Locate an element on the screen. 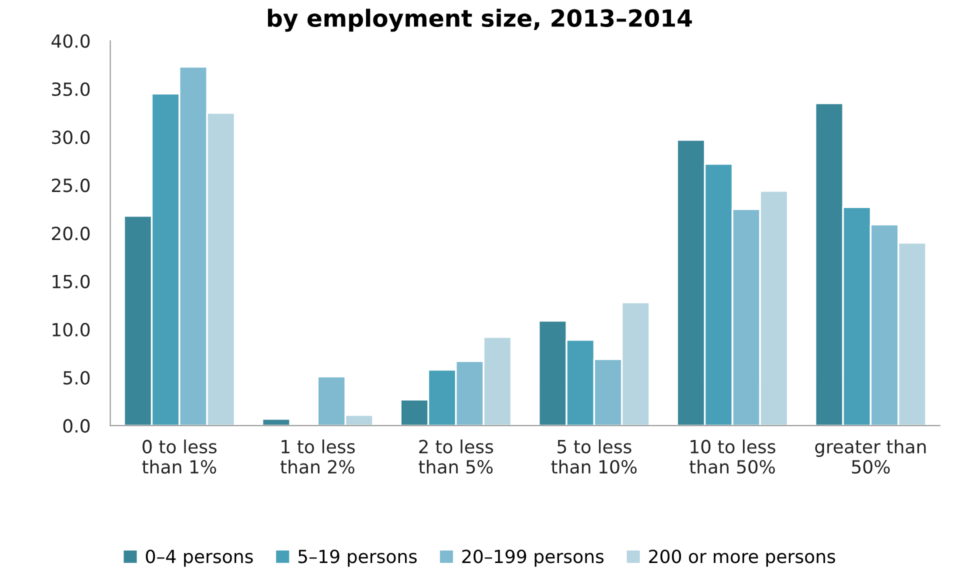 The width and height of the screenshot is (959, 583). x-tick-label: 10 to less than 50% is located at coordinates (732, 456).